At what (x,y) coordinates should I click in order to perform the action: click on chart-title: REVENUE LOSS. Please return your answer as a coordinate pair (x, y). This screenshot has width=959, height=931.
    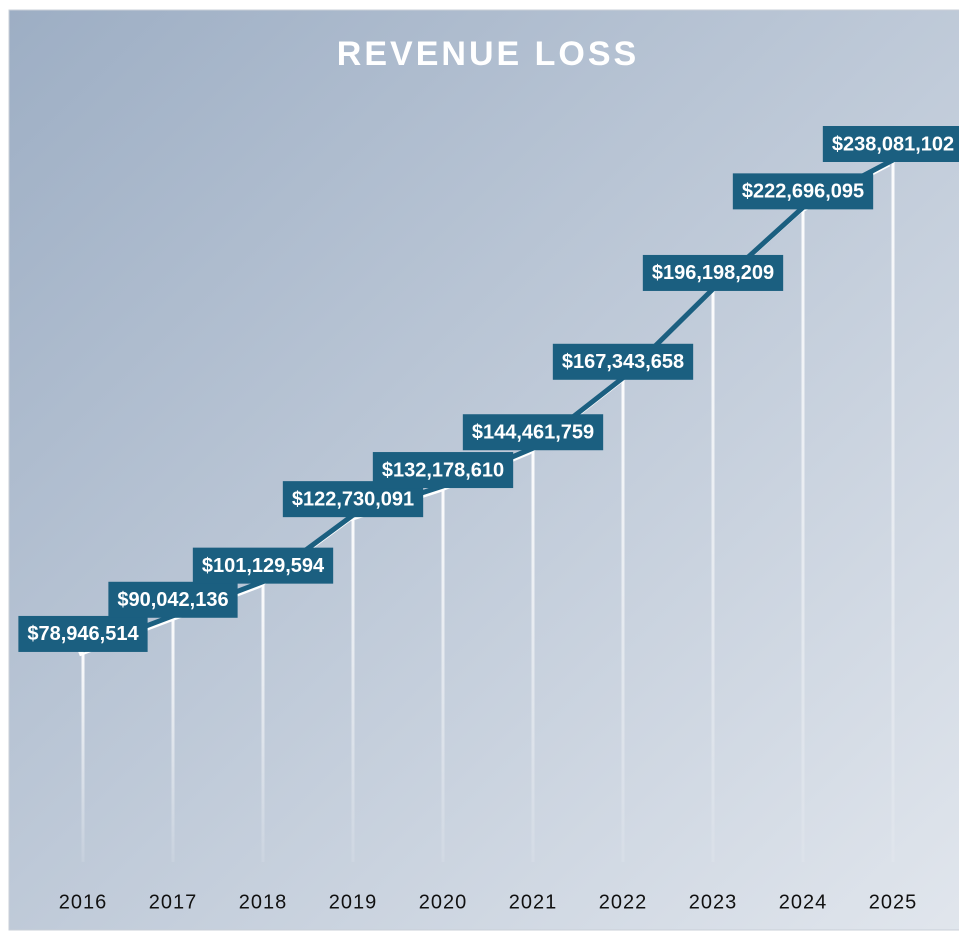
    Looking at the image, I should click on (488, 54).